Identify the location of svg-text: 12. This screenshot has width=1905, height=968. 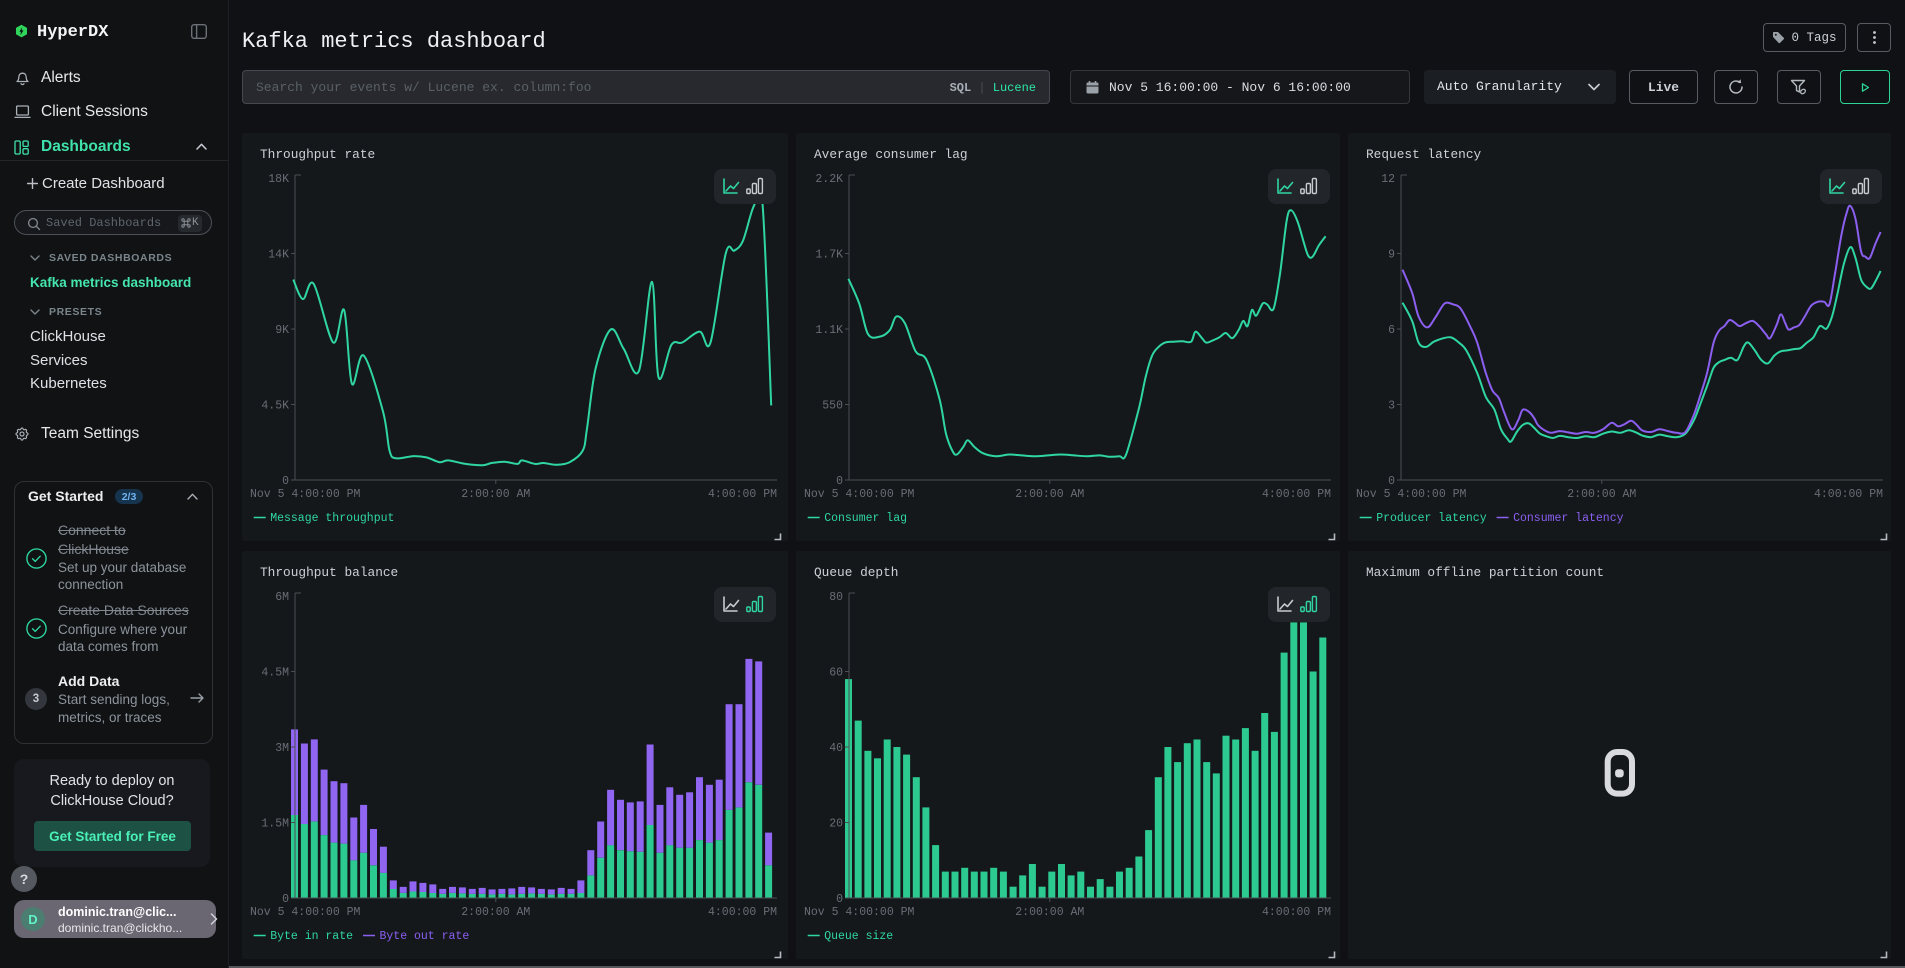
(1388, 179).